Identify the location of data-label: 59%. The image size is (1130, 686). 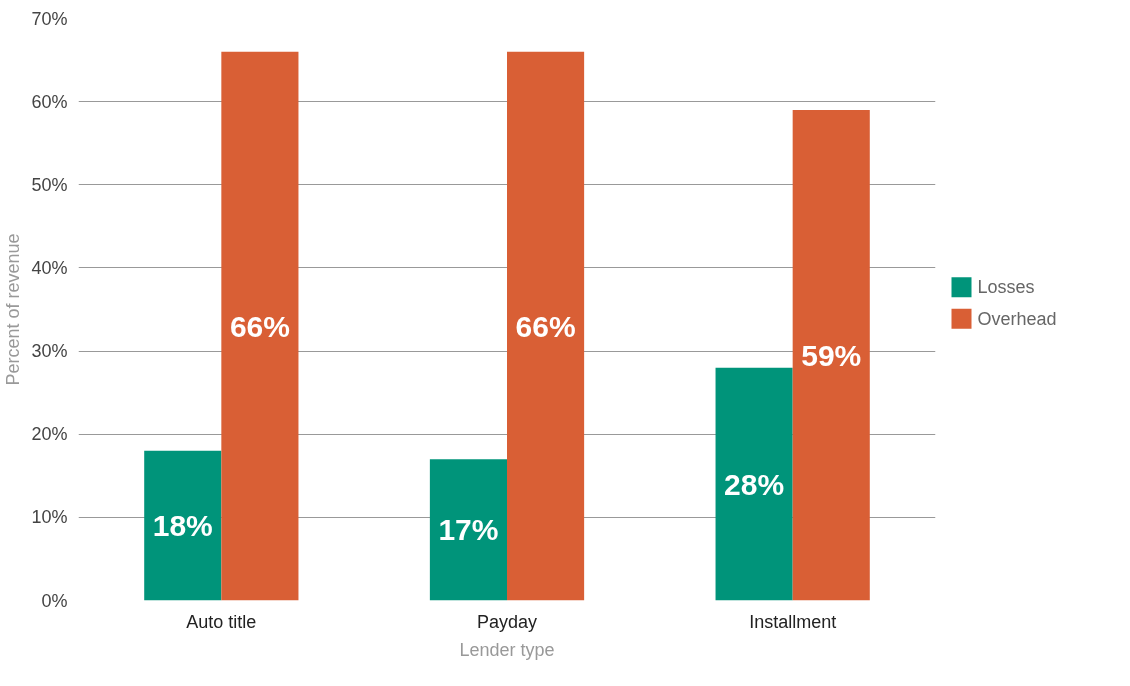
(831, 355).